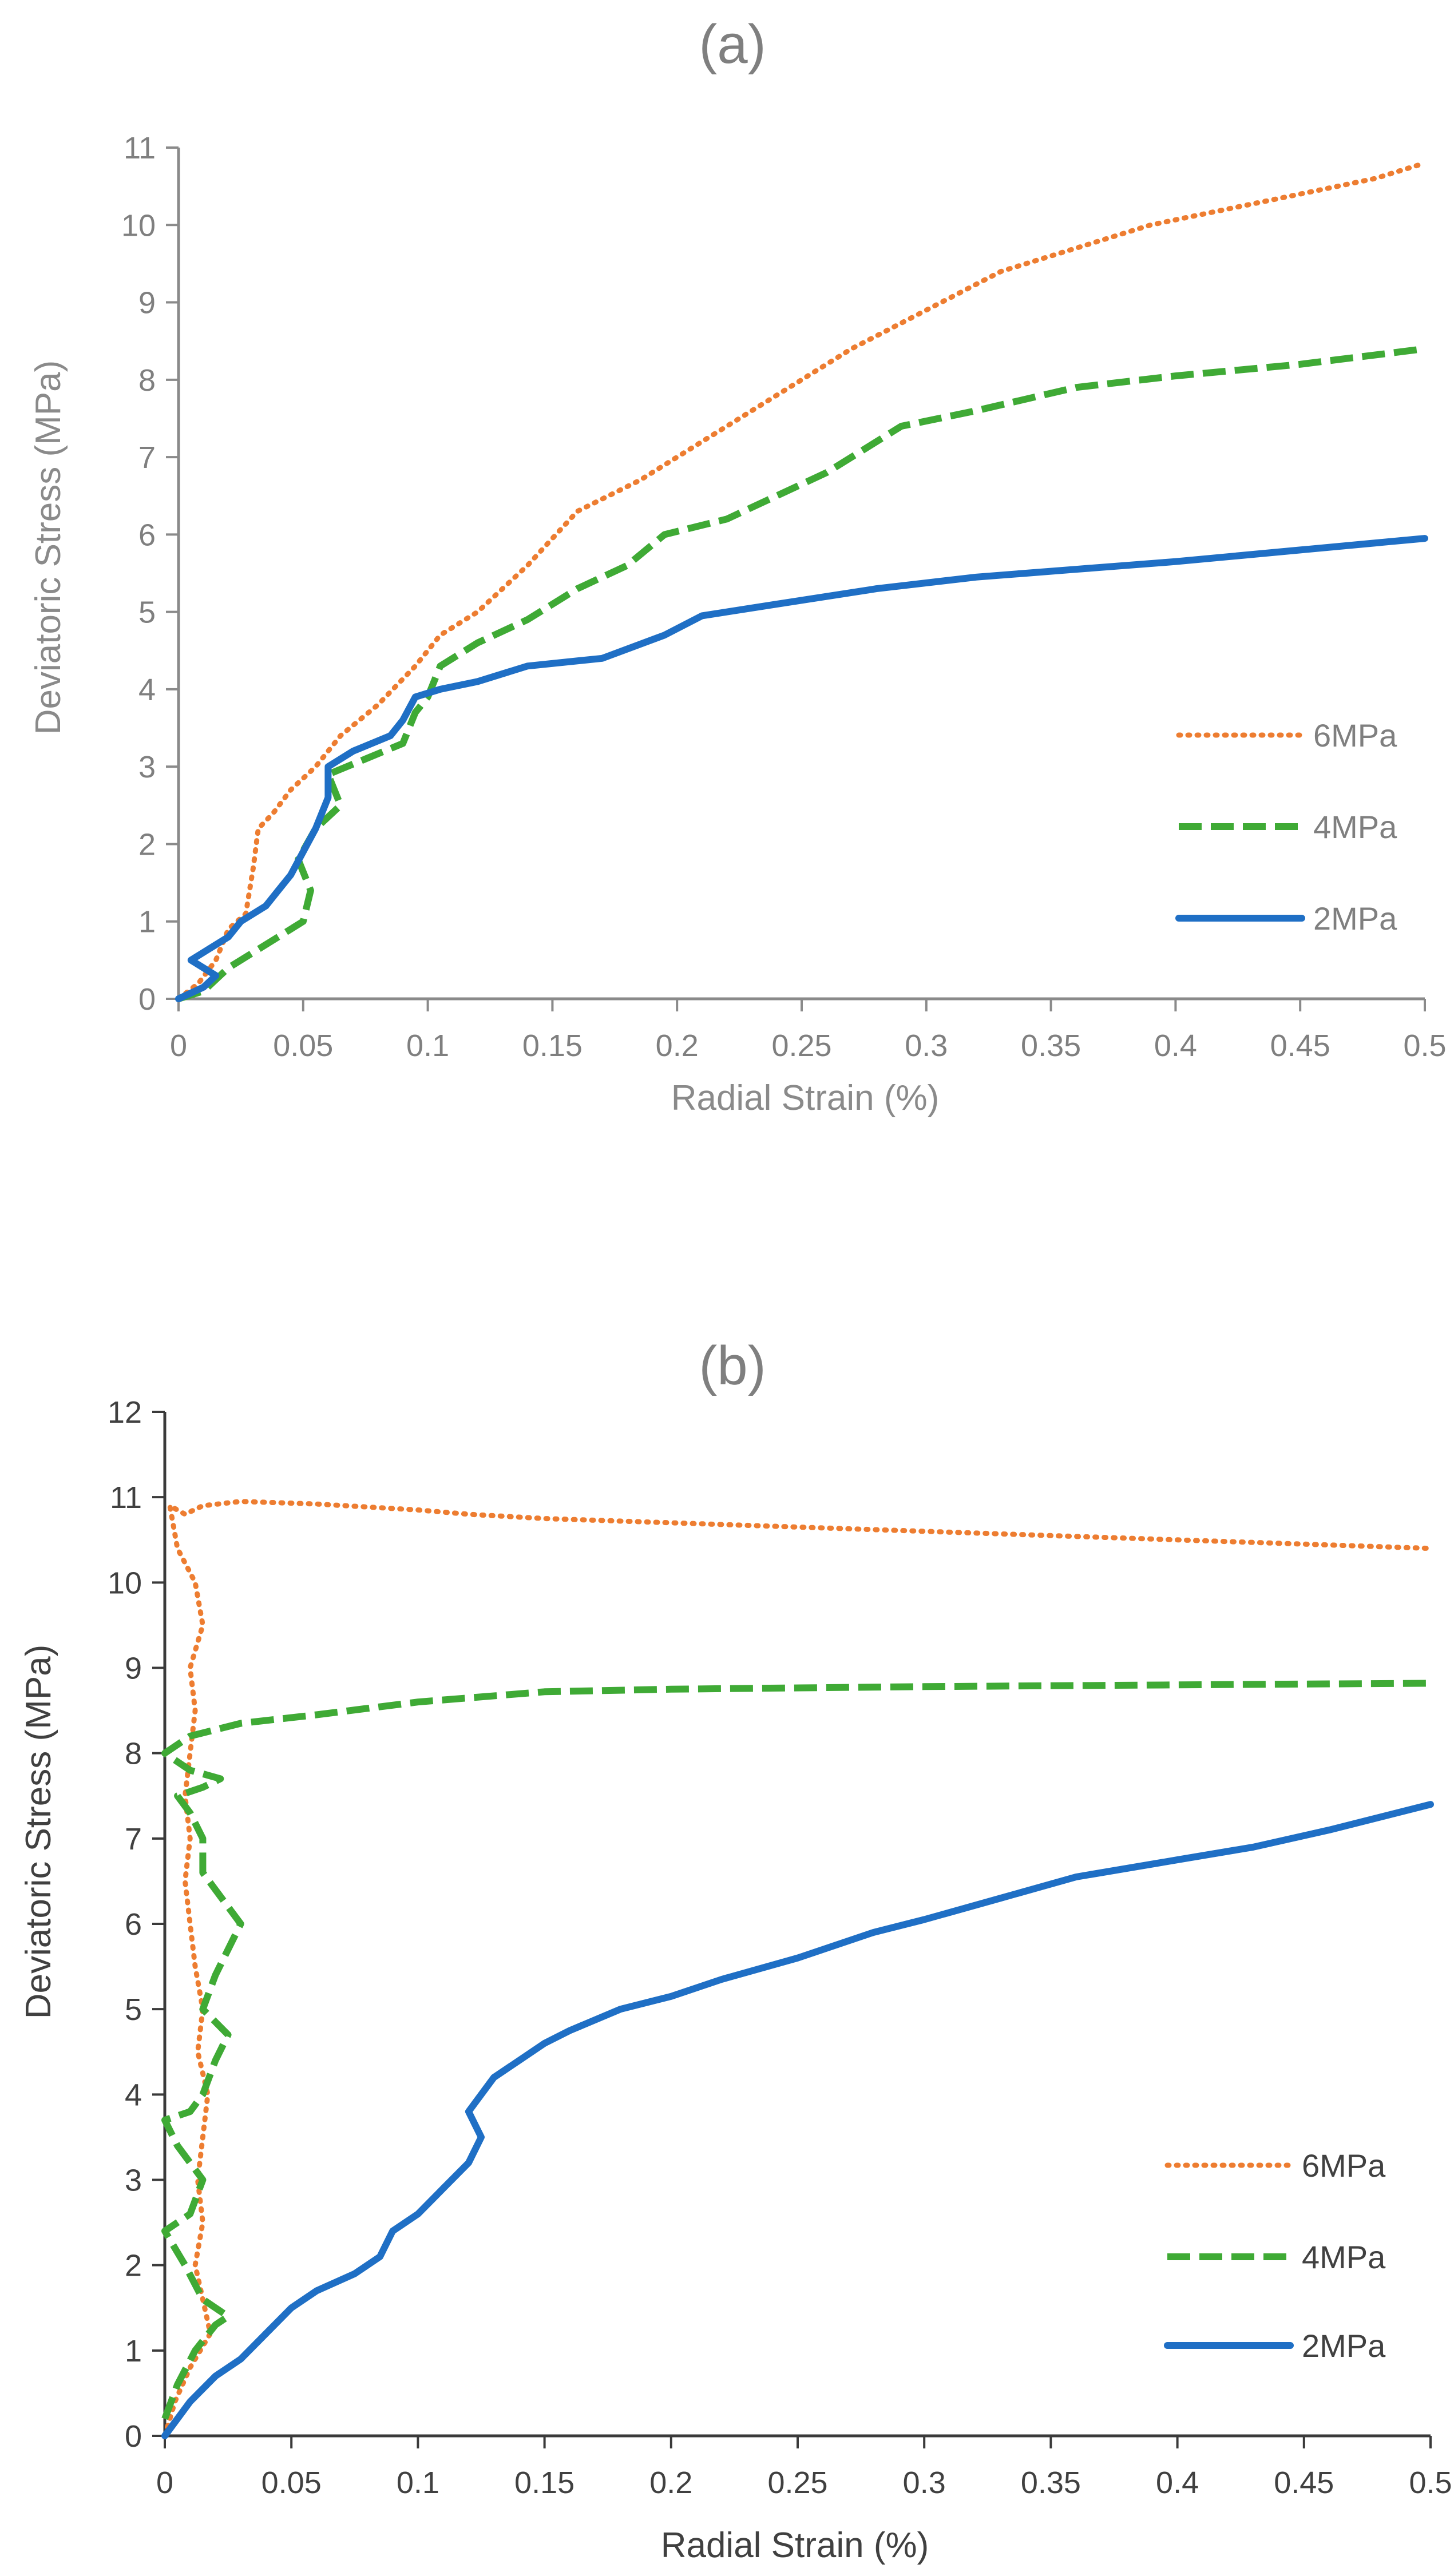 The height and width of the screenshot is (2576, 1454). I want to click on chart-a-y-tick-label: 2, so click(147, 844).